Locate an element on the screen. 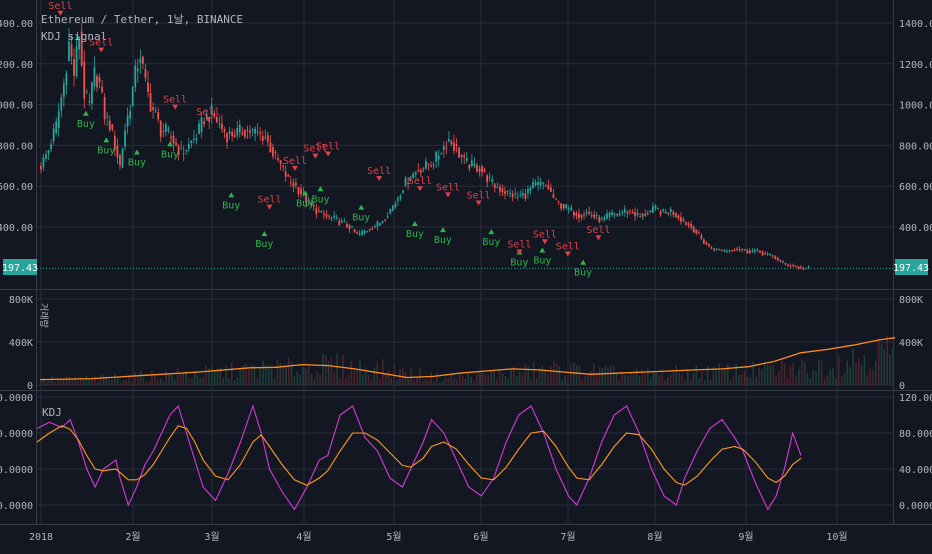 The width and height of the screenshot is (932, 554). price-tick-label-left: 1200.00 is located at coordinates (16, 65).